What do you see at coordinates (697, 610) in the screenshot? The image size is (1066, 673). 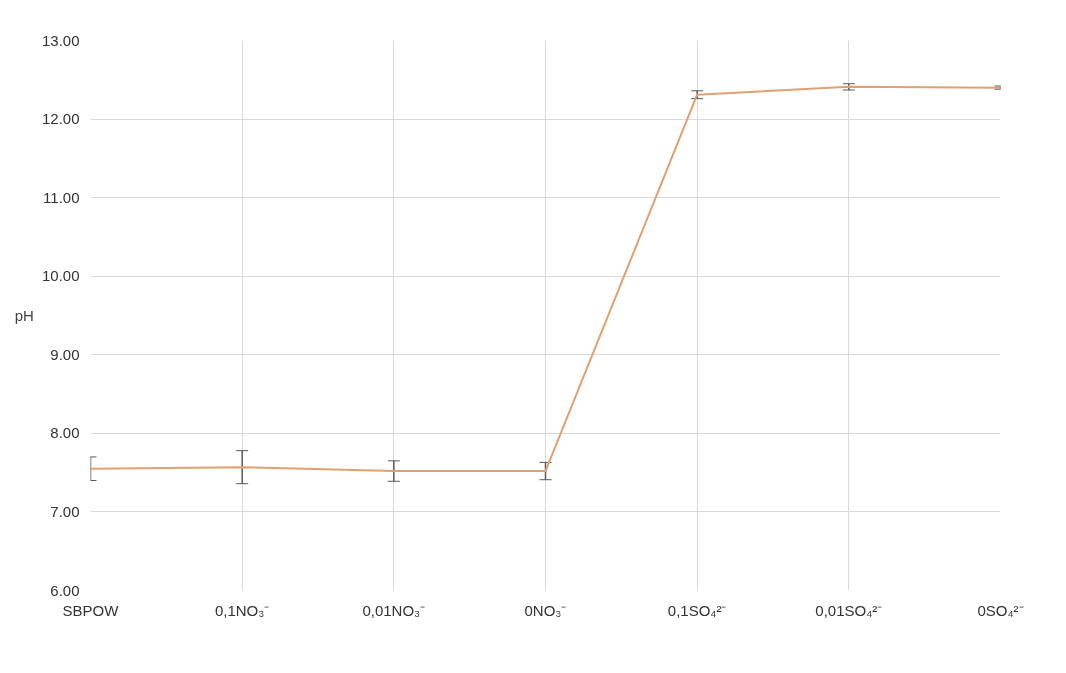 I see `x-tick-label: 0,1SO₄²⁻` at bounding box center [697, 610].